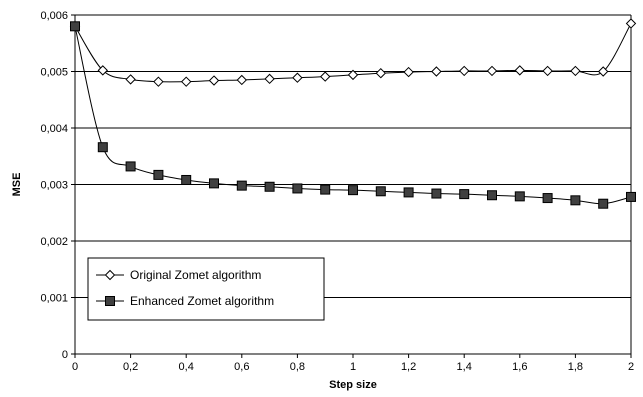 This screenshot has width=643, height=397. Describe the element at coordinates (297, 367) in the screenshot. I see `x-tick-label: 0,8` at that location.